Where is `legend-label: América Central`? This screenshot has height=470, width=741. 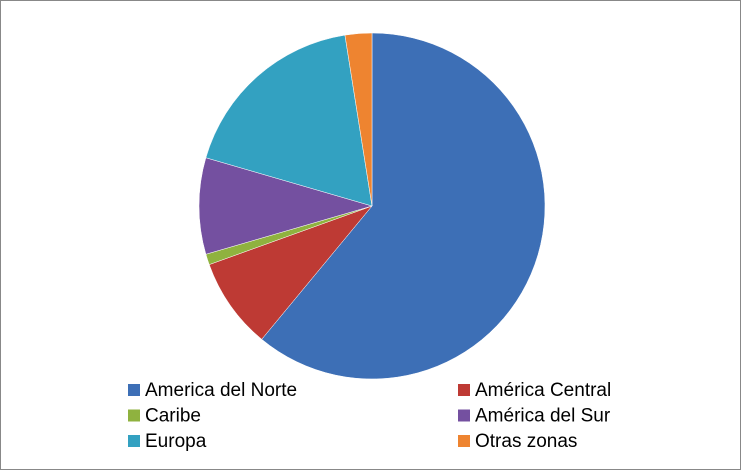 legend-label: América Central is located at coordinates (543, 390).